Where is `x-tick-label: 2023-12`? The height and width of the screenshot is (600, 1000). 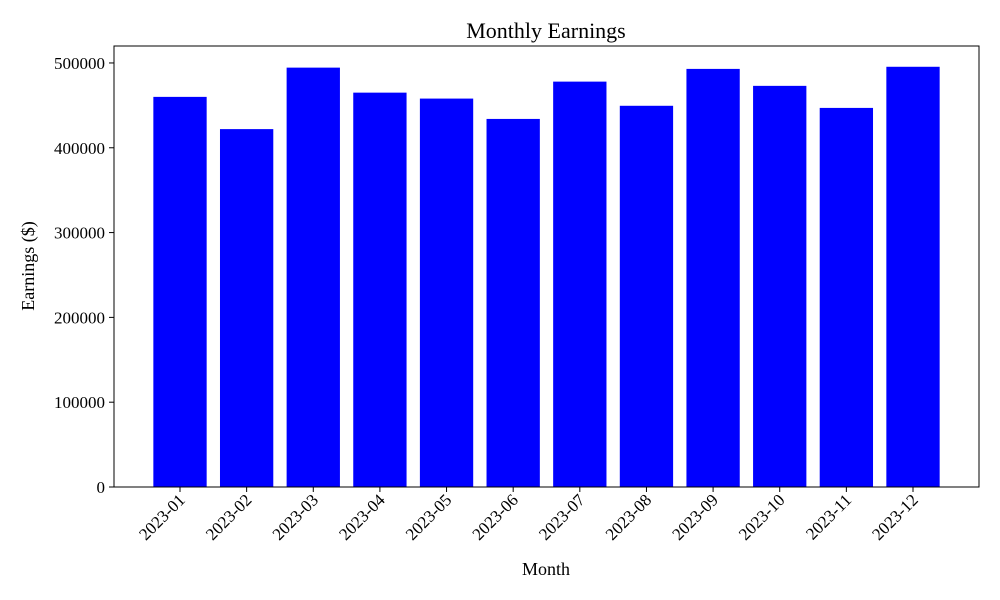
x-tick-label: 2023-12 is located at coordinates (895, 517).